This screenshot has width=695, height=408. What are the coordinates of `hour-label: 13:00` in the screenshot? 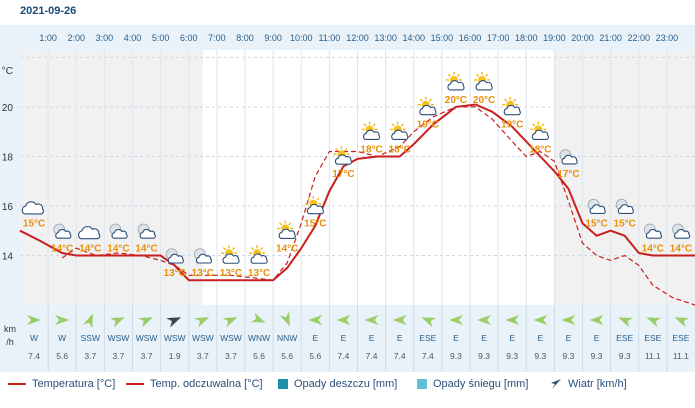 It's located at (385, 38).